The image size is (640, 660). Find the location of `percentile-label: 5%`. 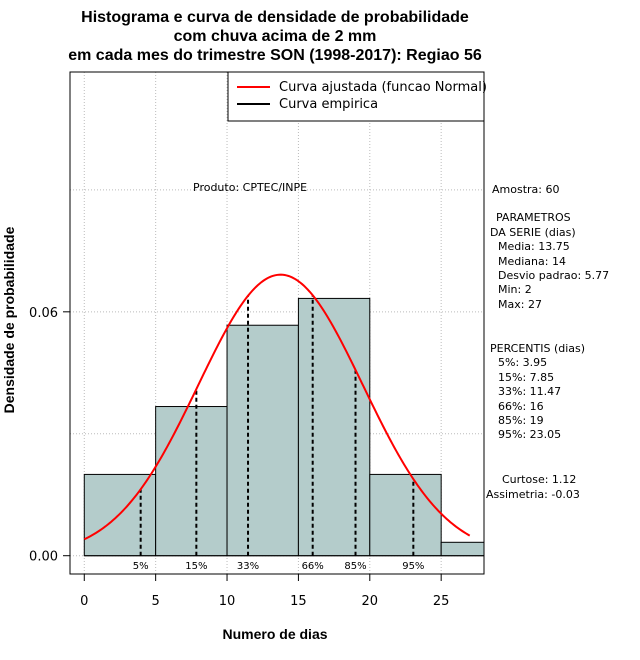

percentile-label: 5% is located at coordinates (141, 566).